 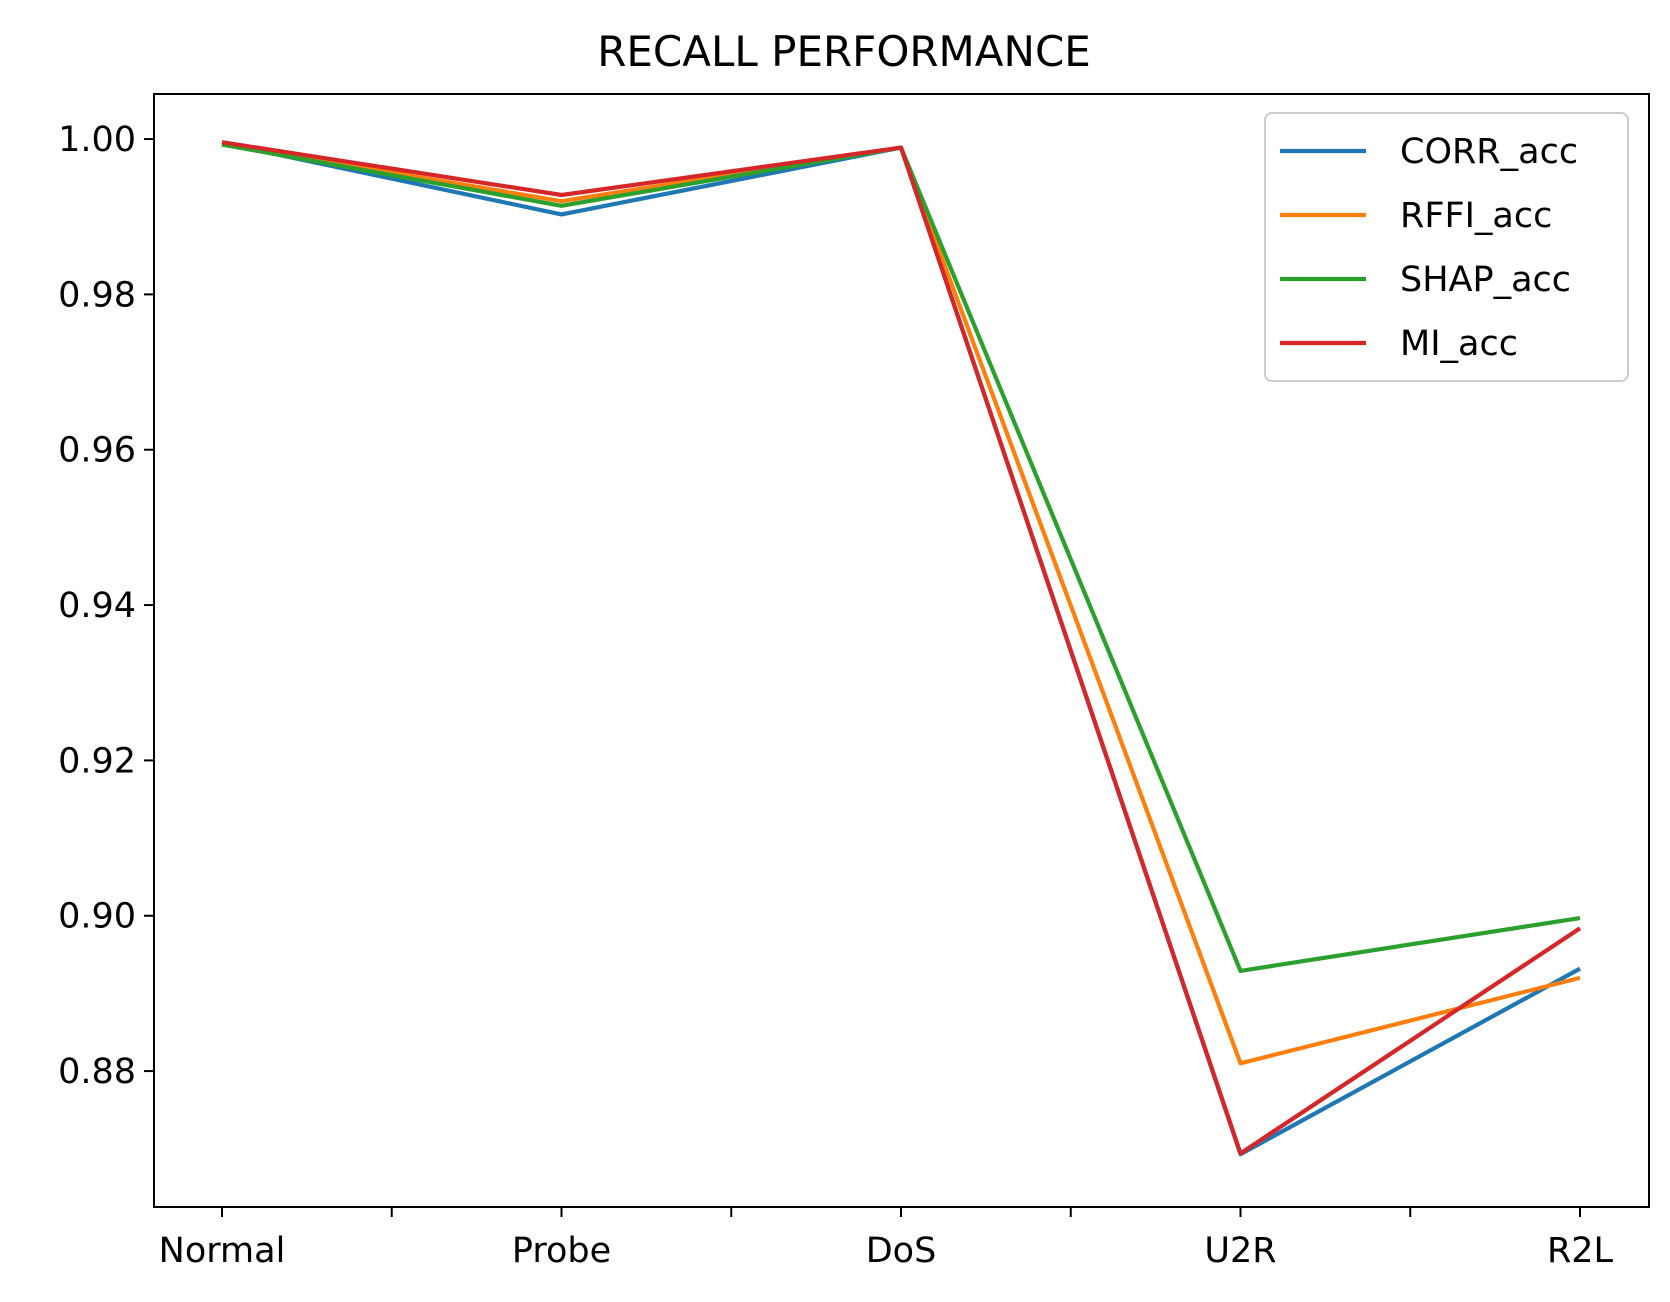 What do you see at coordinates (561, 1251) in the screenshot?
I see `x-tick-label: Probe` at bounding box center [561, 1251].